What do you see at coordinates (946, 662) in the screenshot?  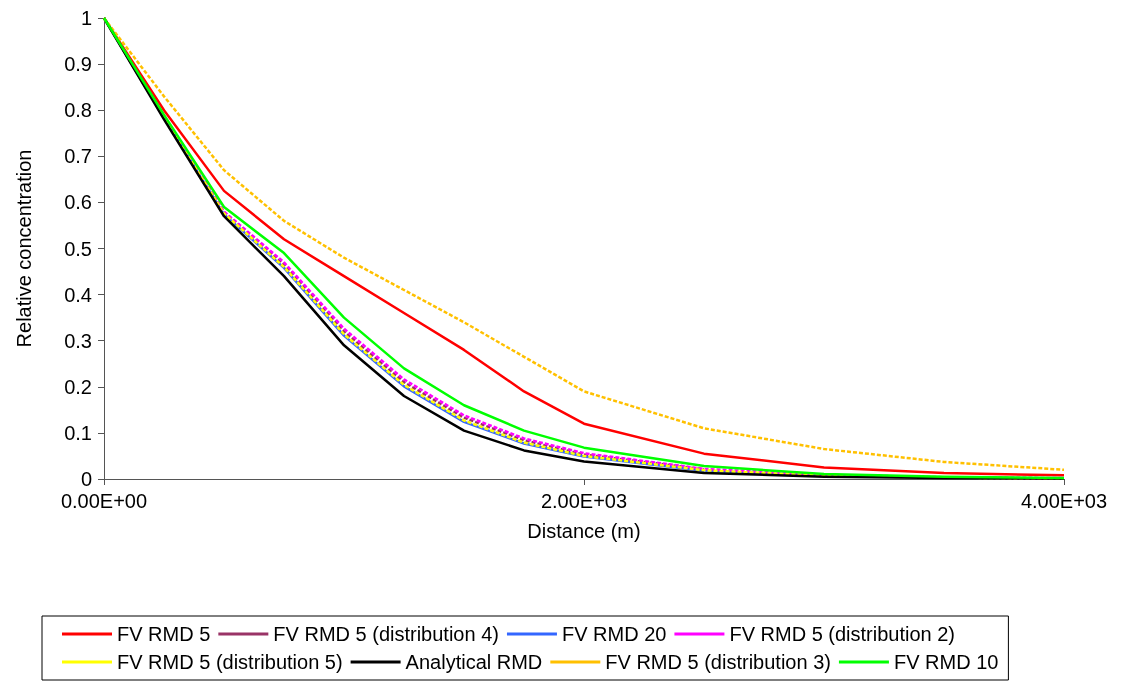 I see `legend-label: FV RMD 10` at bounding box center [946, 662].